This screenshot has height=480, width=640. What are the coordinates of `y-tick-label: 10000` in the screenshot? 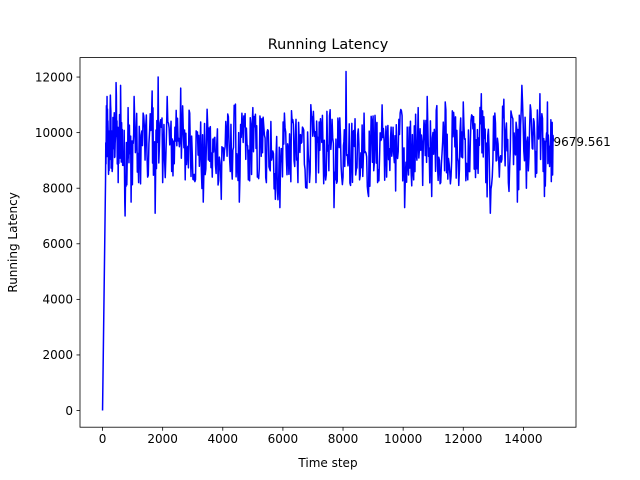 It's located at (54, 133).